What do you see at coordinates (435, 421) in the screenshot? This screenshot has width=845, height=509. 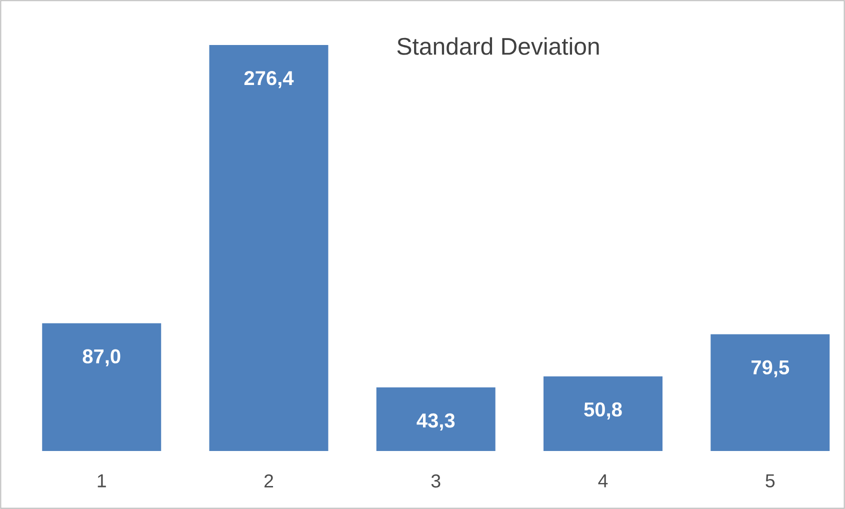 I see `data-label: 43,3` at bounding box center [435, 421].